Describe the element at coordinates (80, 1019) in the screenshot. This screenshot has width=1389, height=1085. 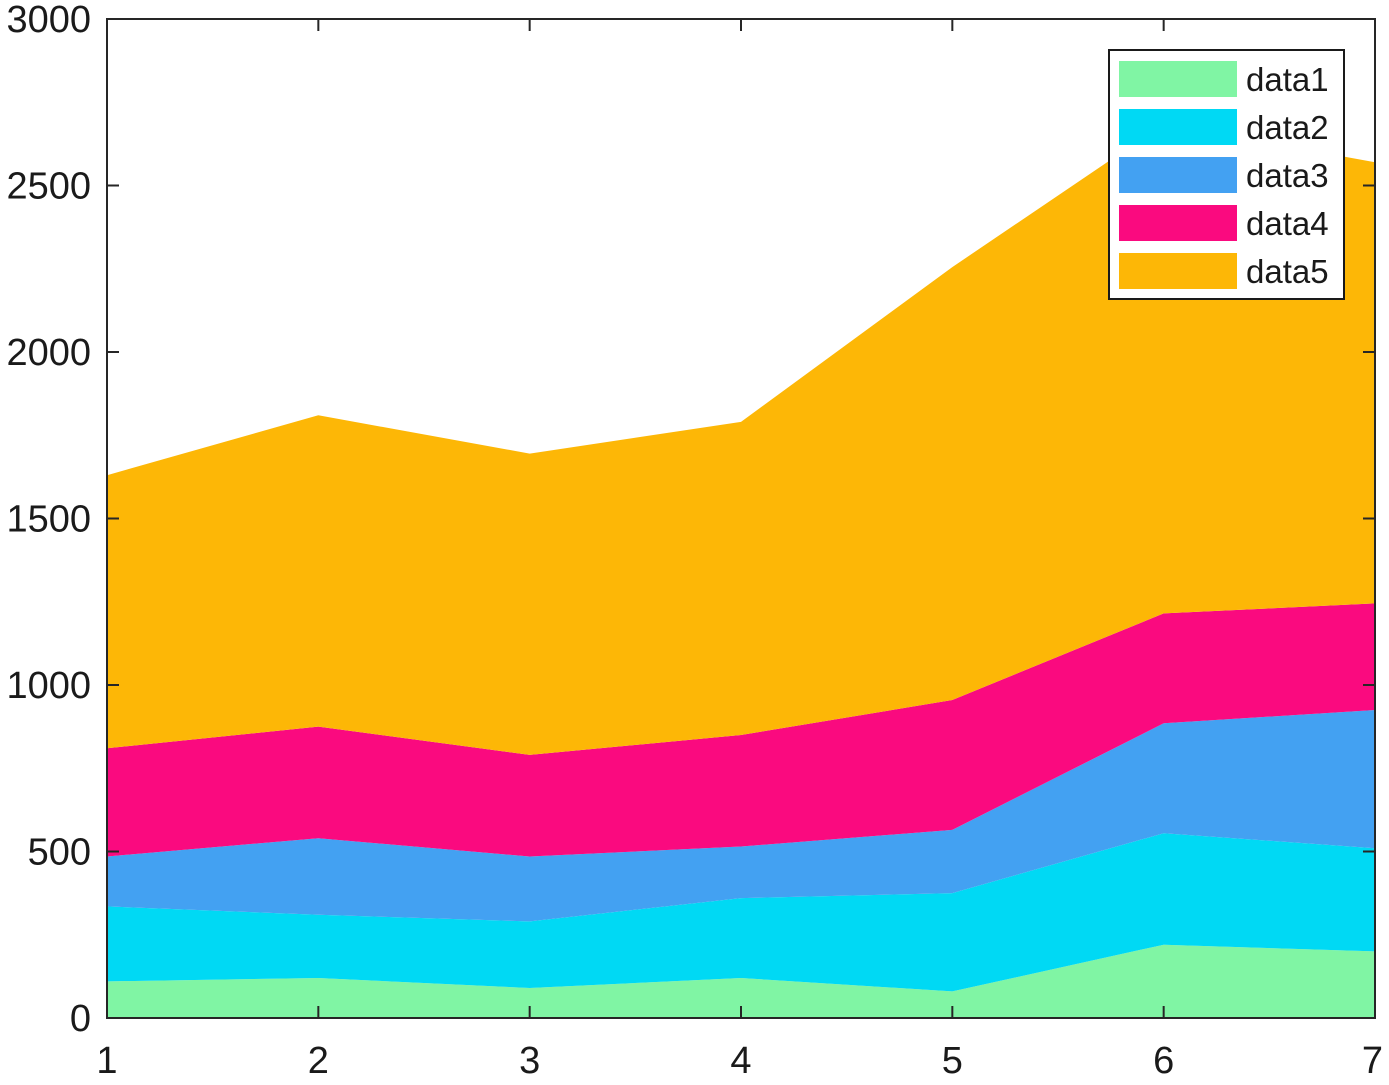
I see `y-tick-label: 0` at that location.